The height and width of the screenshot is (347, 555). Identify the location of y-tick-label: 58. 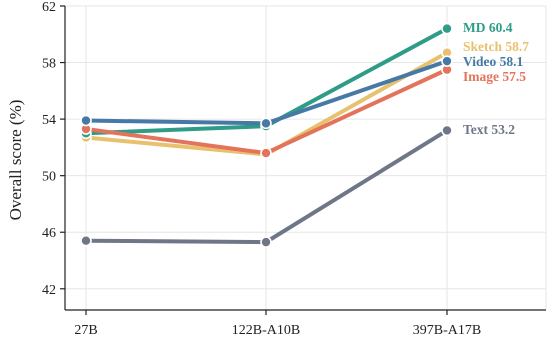
(49, 64).